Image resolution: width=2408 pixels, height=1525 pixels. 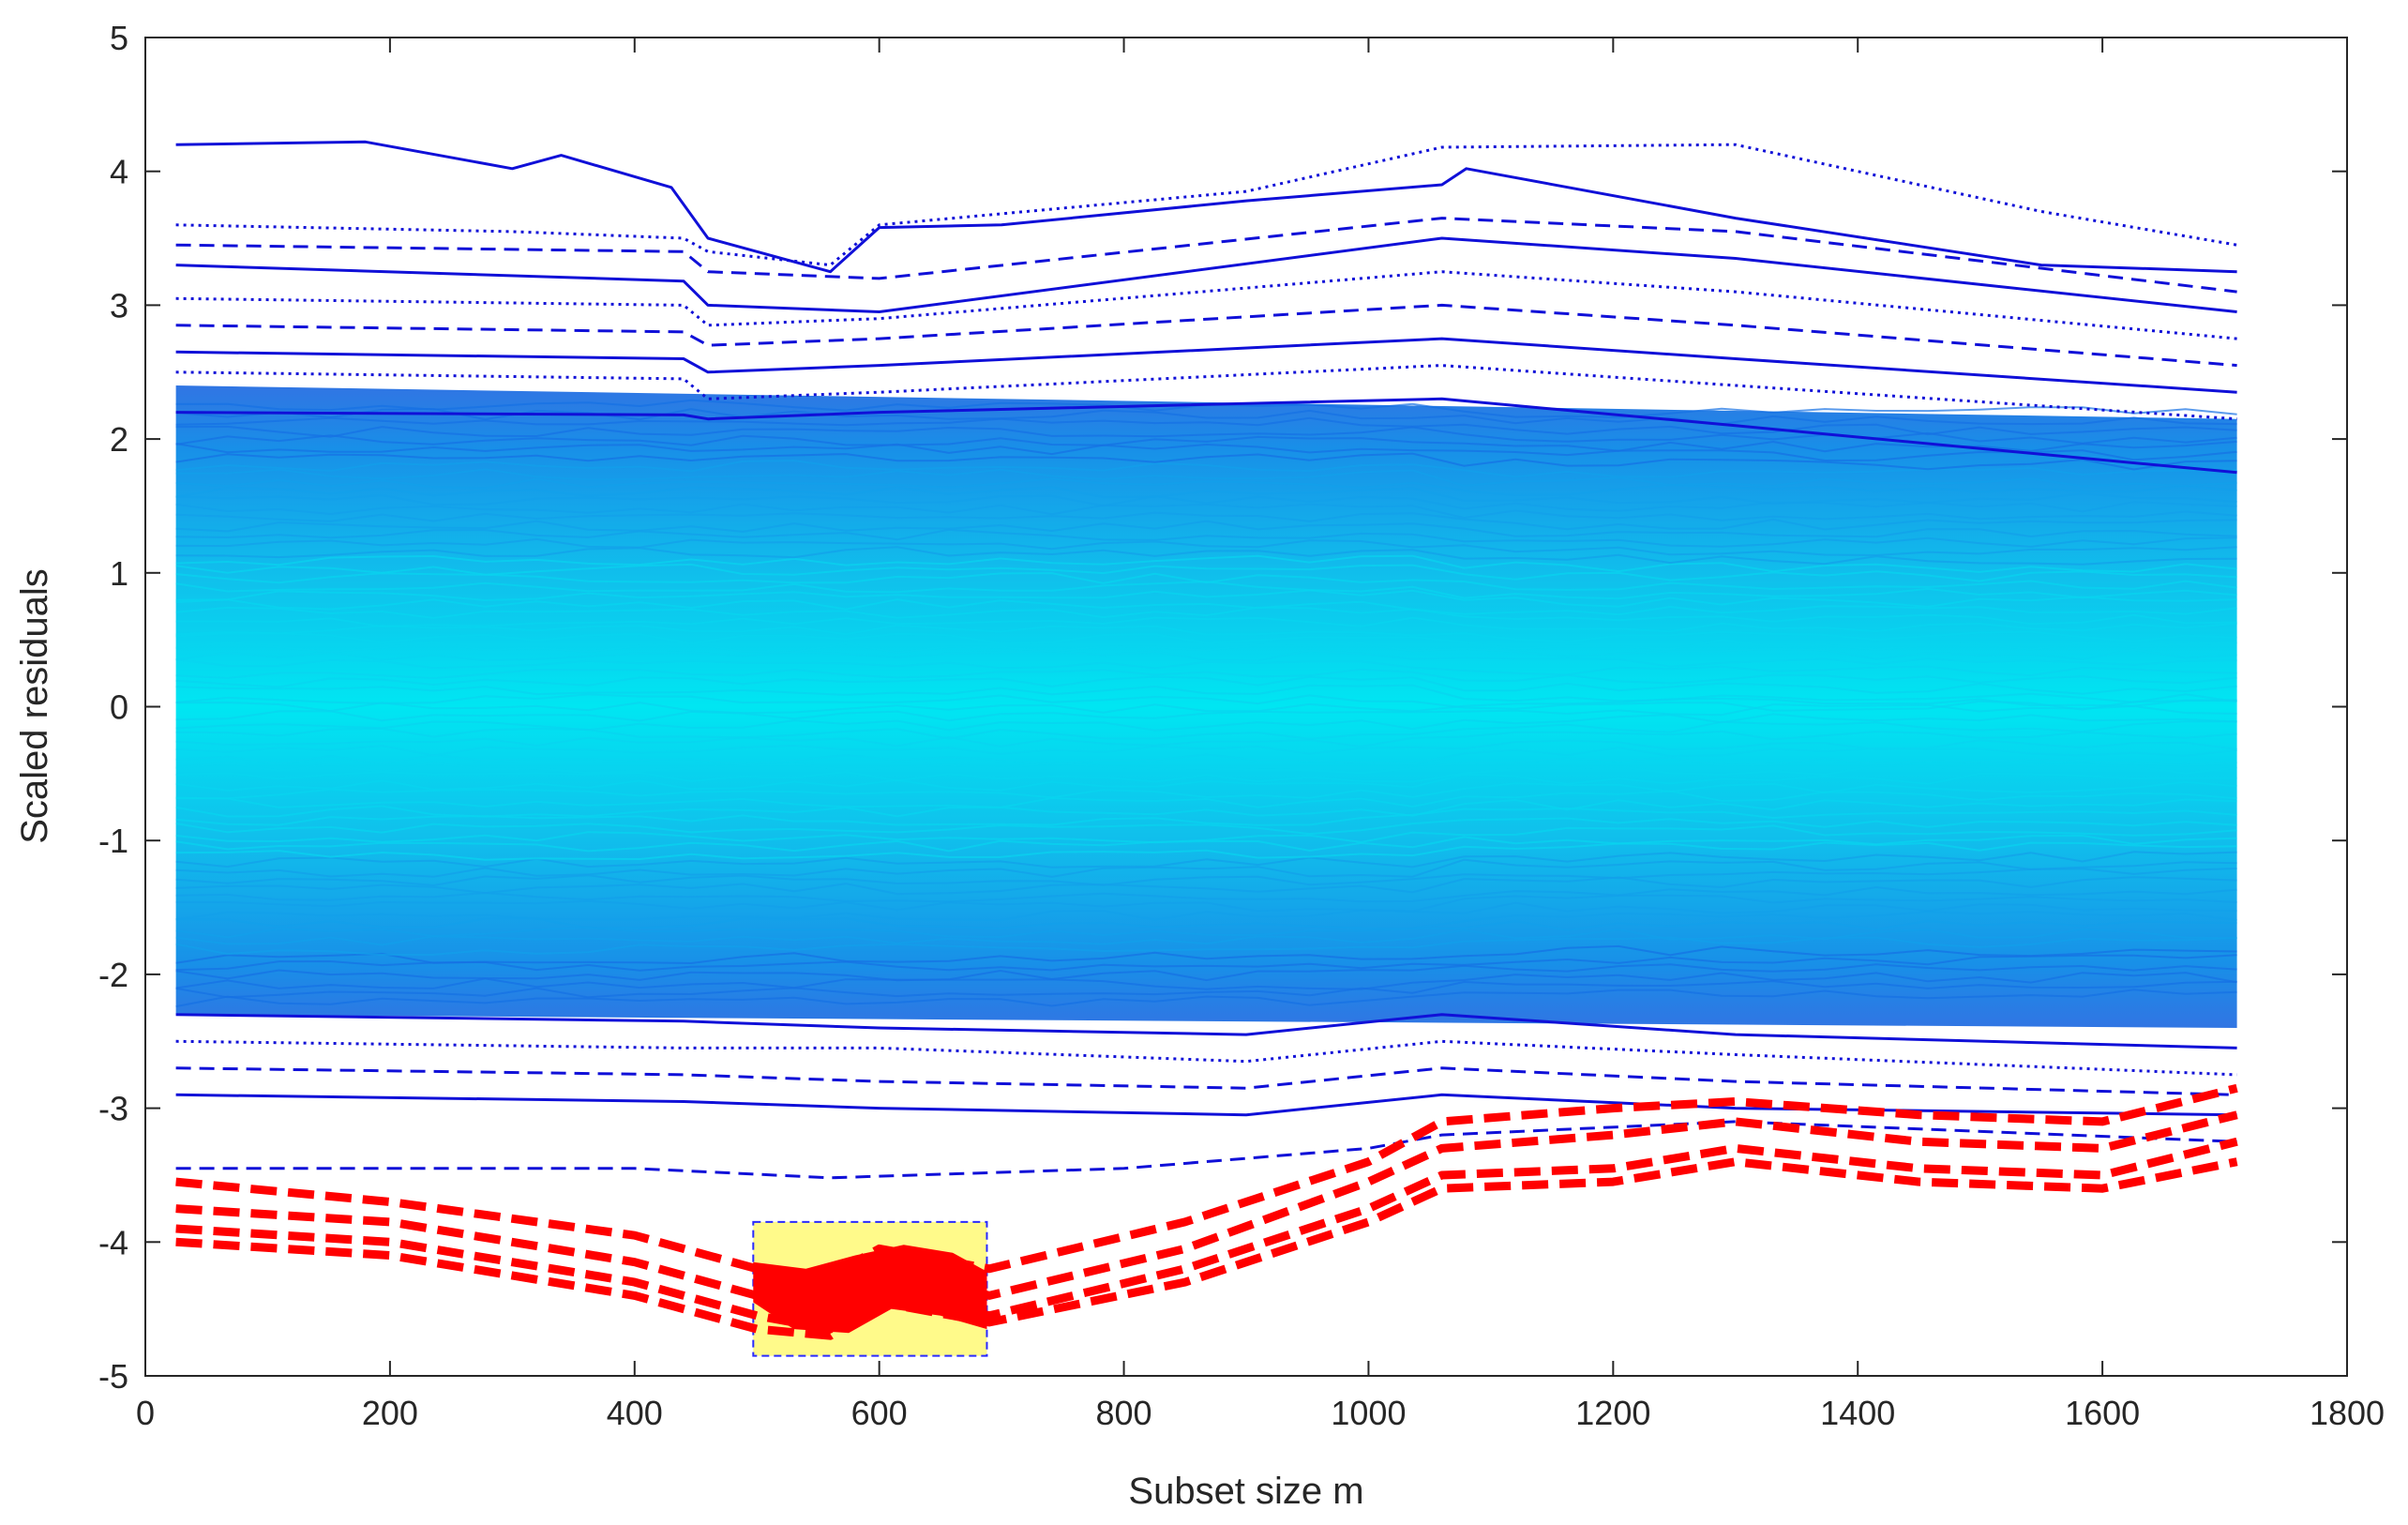 I want to click on y-tick-label: 0, so click(x=119, y=707).